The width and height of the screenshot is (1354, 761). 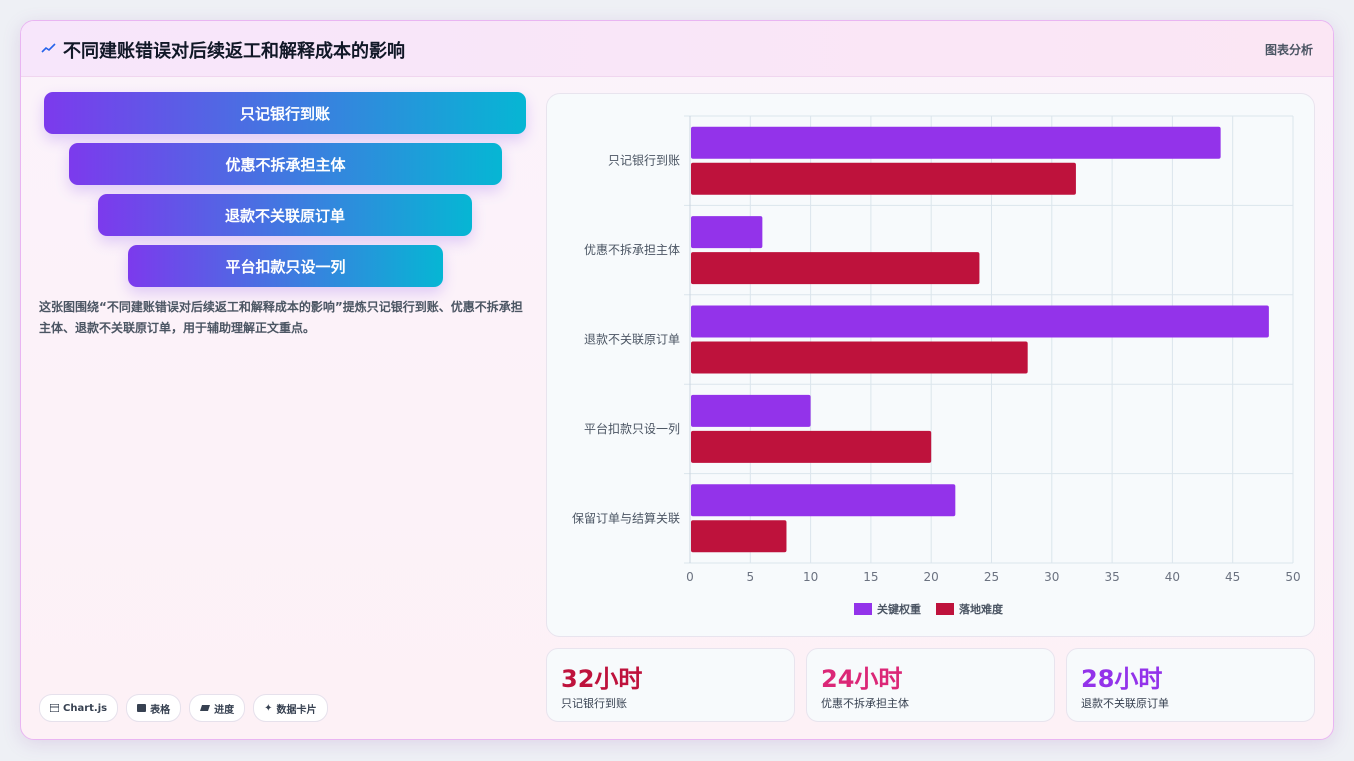 What do you see at coordinates (1292, 577) in the screenshot?
I see `x-tick-label: 50` at bounding box center [1292, 577].